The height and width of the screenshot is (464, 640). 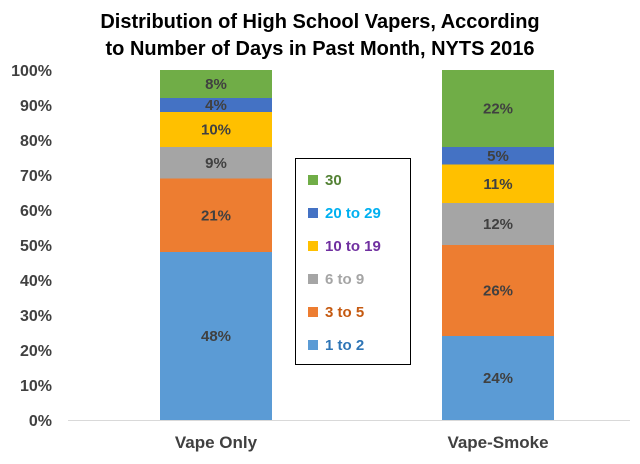 I want to click on legend: 30 20 to 29 10 to 19 6 to 9 3 to 5 1 to 2, so click(x=353, y=261).